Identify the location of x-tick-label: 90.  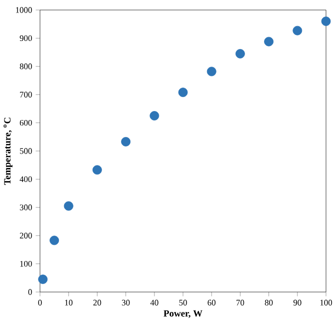
(297, 303).